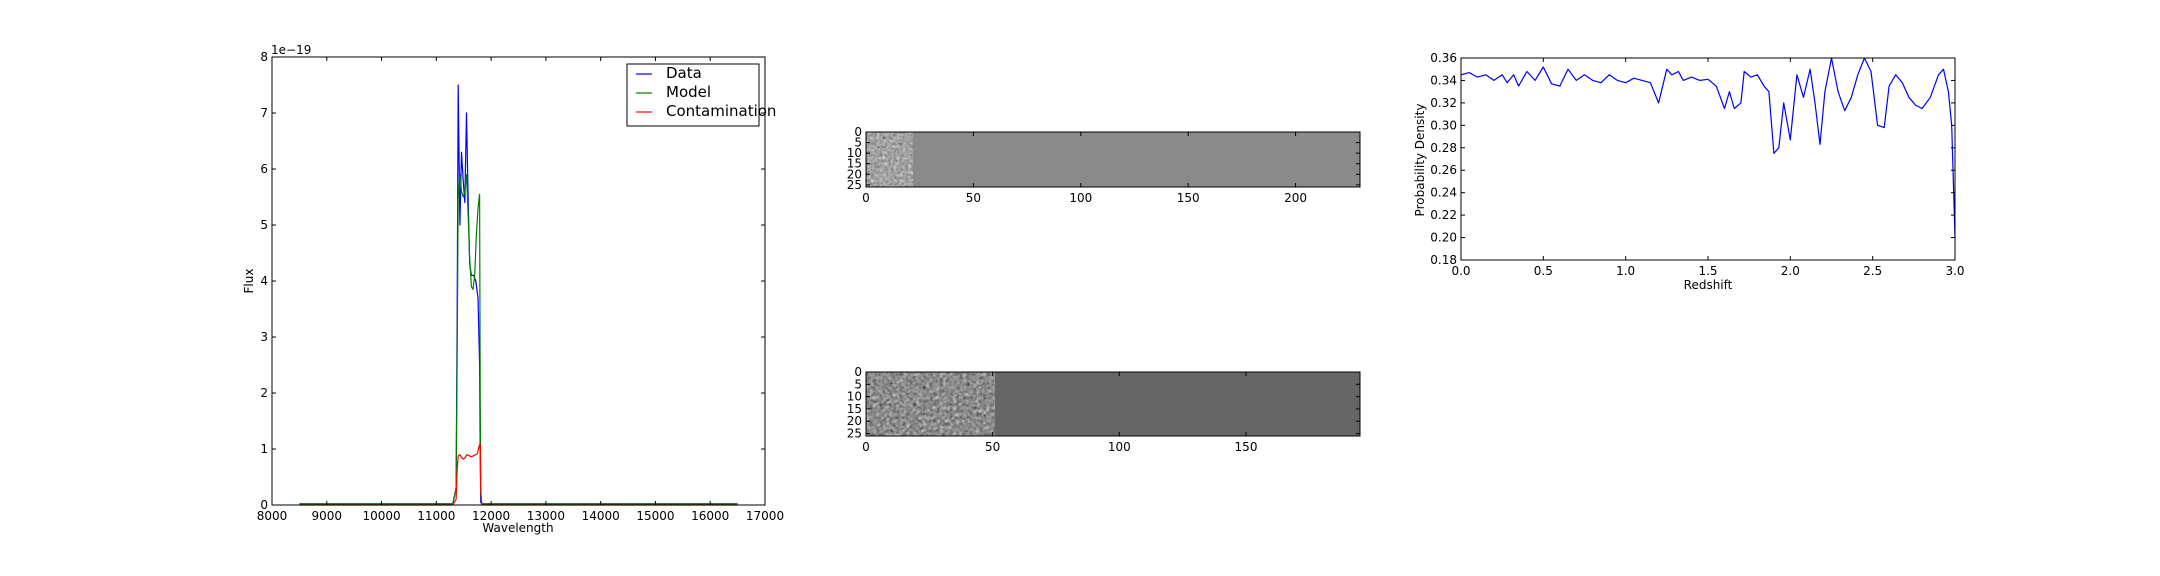 The image size is (2160, 576). Describe the element at coordinates (436, 516) in the screenshot. I see `x-tick-label: 11000` at that location.